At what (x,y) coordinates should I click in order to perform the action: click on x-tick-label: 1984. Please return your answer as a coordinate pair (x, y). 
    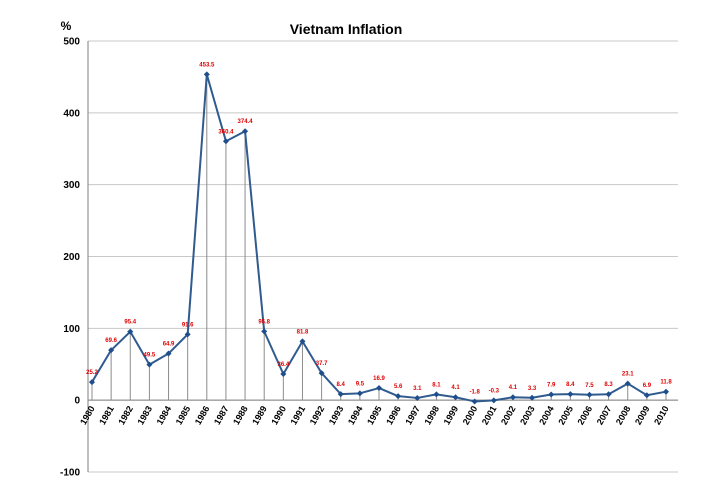
    Looking at the image, I should click on (164, 415).